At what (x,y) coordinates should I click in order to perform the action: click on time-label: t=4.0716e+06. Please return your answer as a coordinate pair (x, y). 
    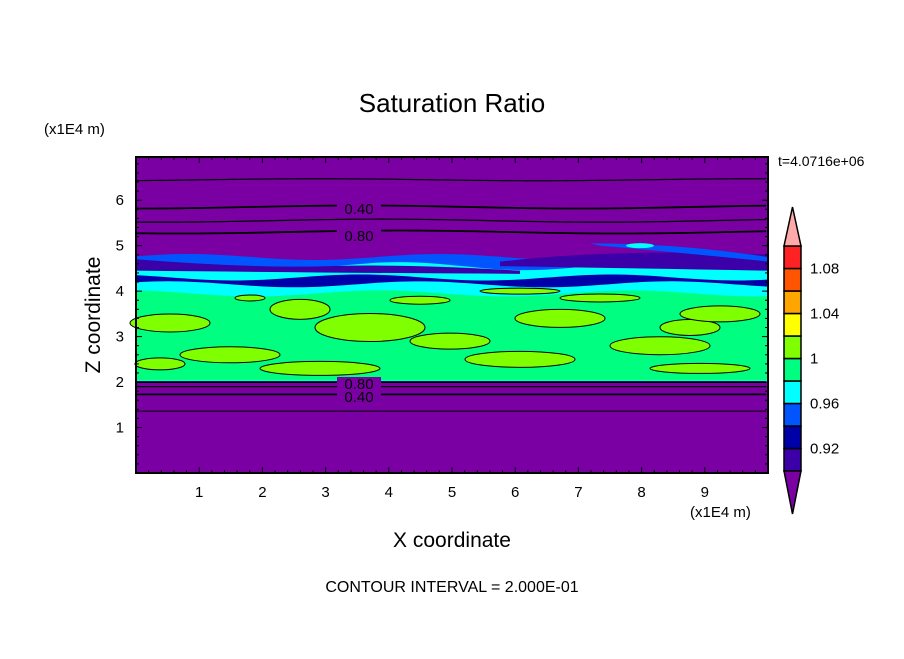
    Looking at the image, I should click on (821, 161).